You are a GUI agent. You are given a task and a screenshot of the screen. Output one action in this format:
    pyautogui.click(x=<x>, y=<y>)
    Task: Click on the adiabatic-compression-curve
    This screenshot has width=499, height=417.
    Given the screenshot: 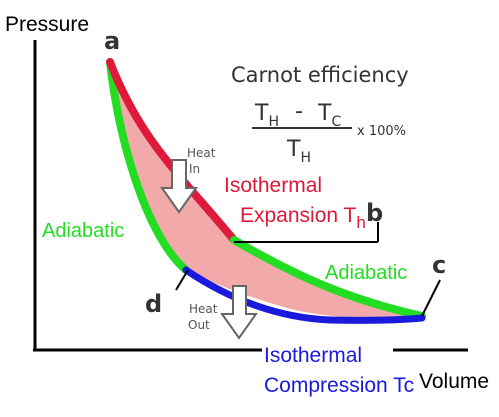 What is the action you would take?
    pyautogui.click(x=148, y=166)
    